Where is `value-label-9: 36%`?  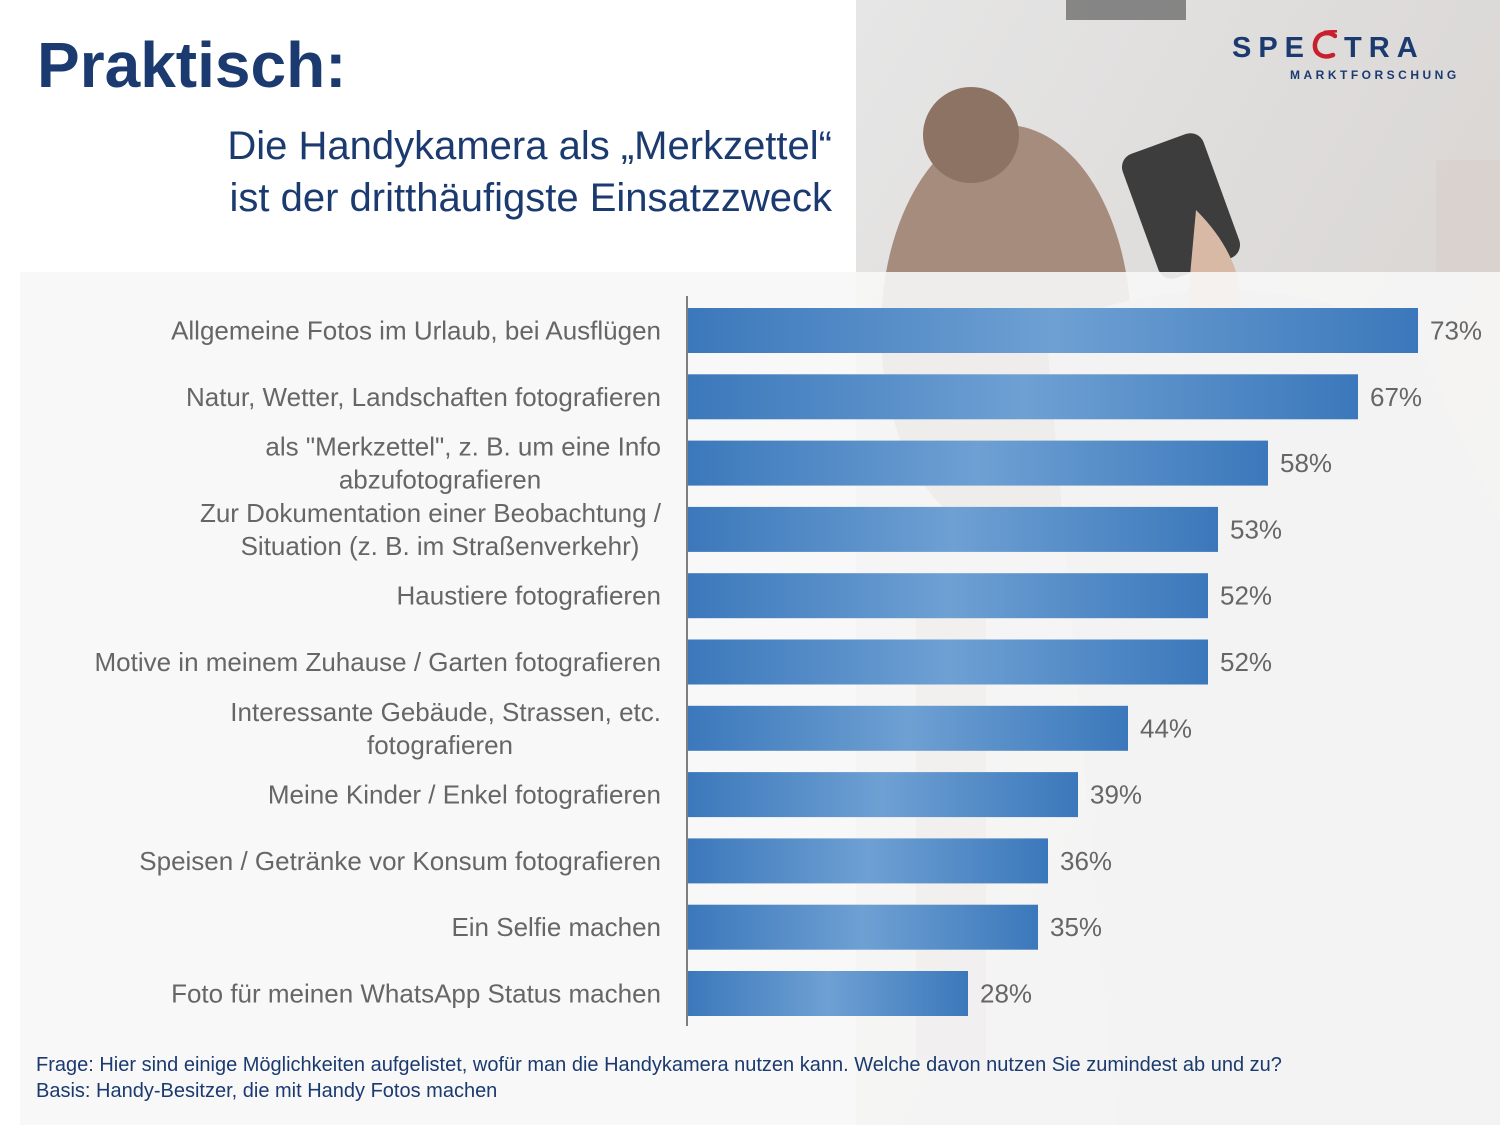
value-label-9: 36% is located at coordinates (1086, 861).